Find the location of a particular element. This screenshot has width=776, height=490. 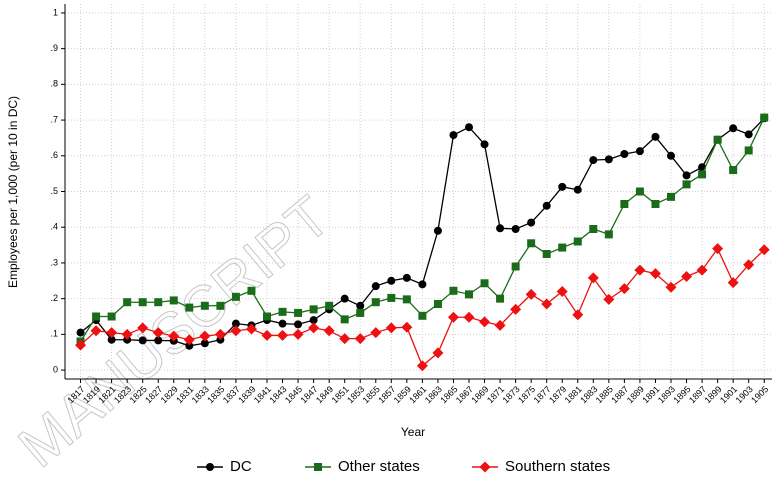

y-tick-label: 1 is located at coordinates (55, 12).